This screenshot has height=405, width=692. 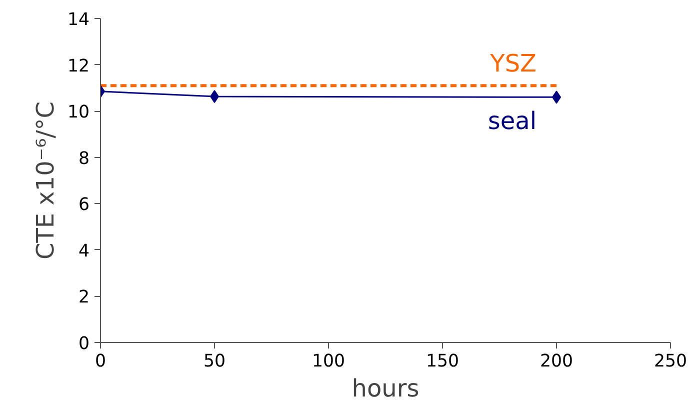 I want to click on y-tick-label: 12, so click(x=78, y=66).